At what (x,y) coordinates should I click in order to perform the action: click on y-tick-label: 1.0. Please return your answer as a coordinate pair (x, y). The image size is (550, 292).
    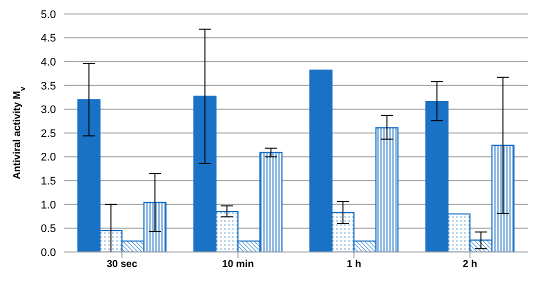
    Looking at the image, I should click on (48, 205).